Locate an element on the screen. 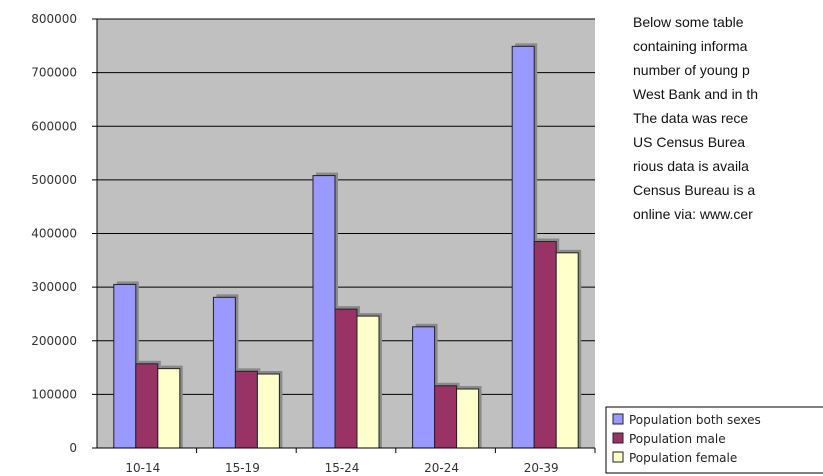 The width and height of the screenshot is (823, 476). legend-box is located at coordinates (714, 440).